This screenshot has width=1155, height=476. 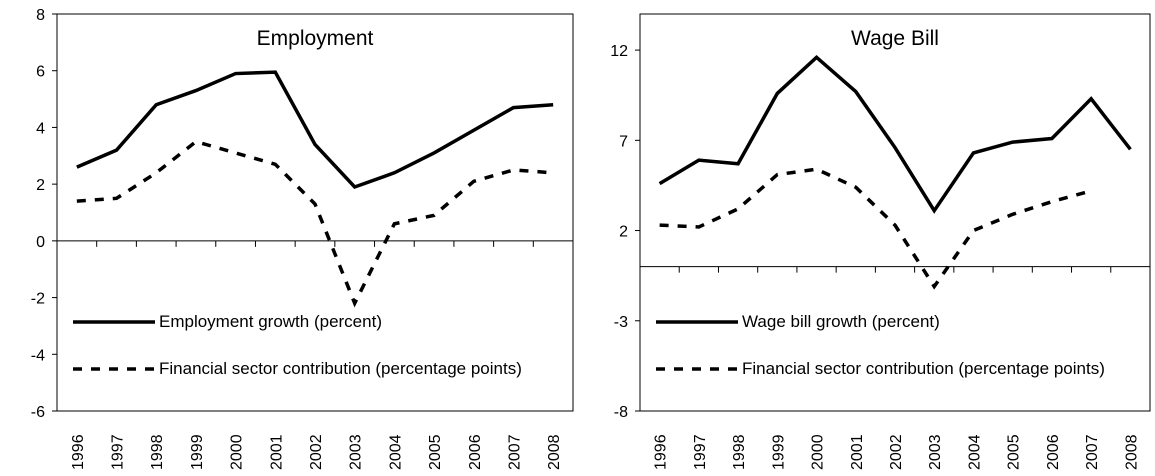 What do you see at coordinates (315, 38) in the screenshot?
I see `chart-title: Employment` at bounding box center [315, 38].